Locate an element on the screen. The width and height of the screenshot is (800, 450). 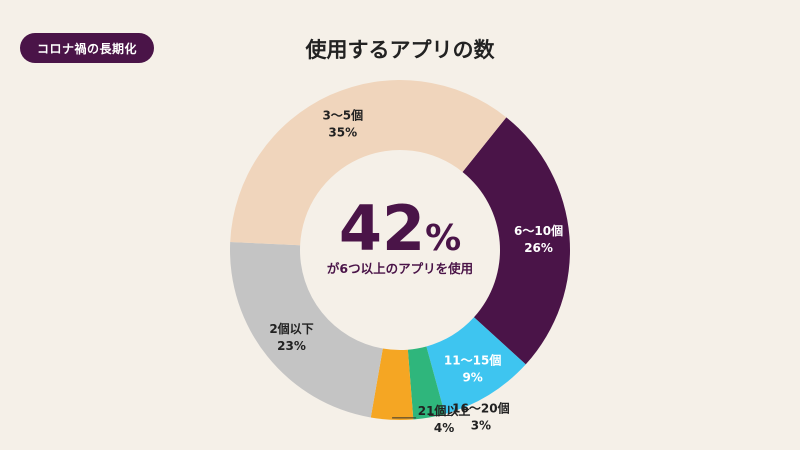
center-unit: % is located at coordinates (443, 238).